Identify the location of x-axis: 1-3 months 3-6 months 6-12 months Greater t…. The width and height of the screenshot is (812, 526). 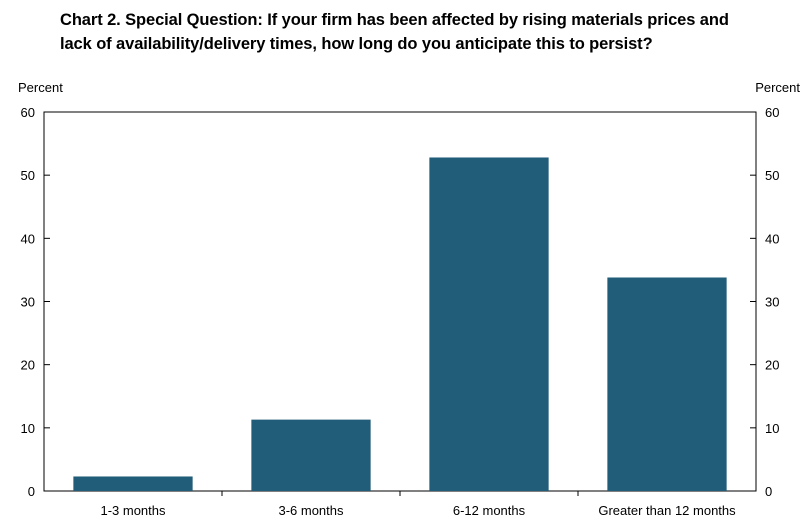
(418, 504).